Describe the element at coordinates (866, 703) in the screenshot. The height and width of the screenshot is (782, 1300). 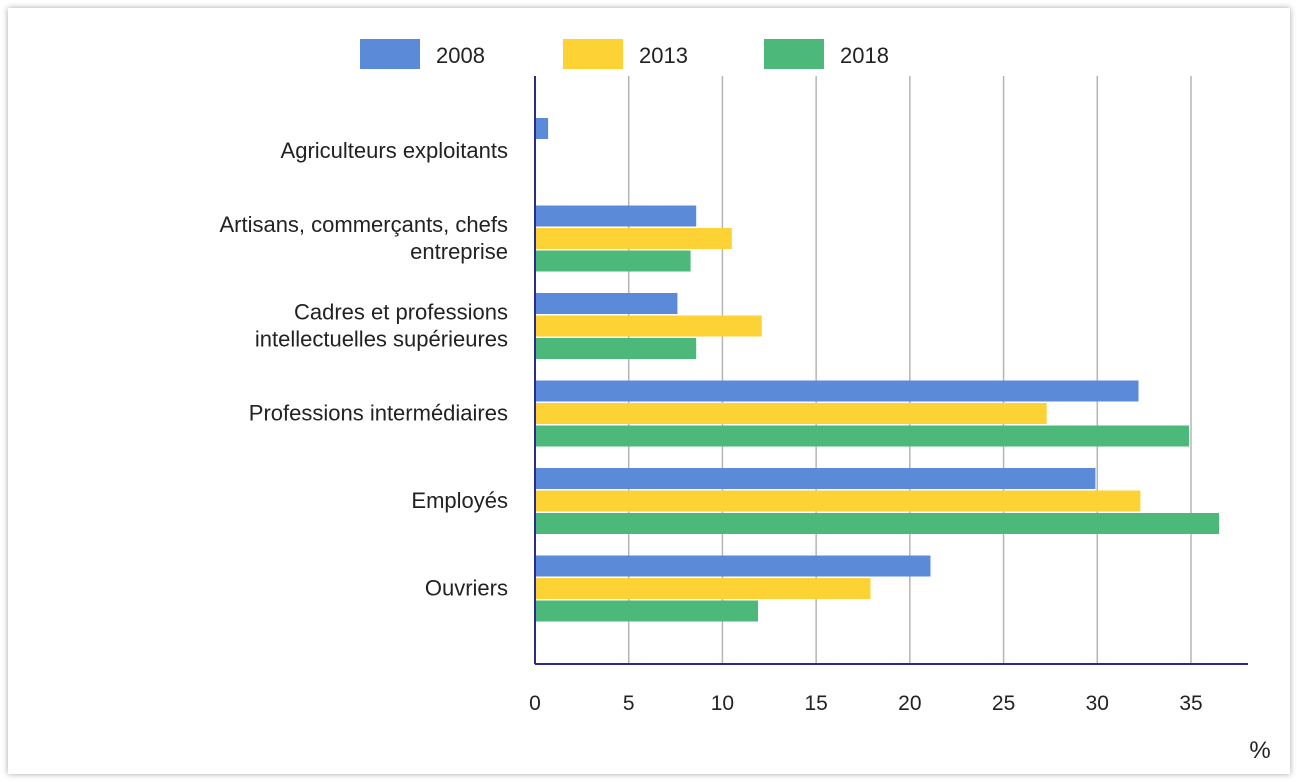
I see `x-tick-labels: 0 5 10 15 20 25 30 35` at that location.